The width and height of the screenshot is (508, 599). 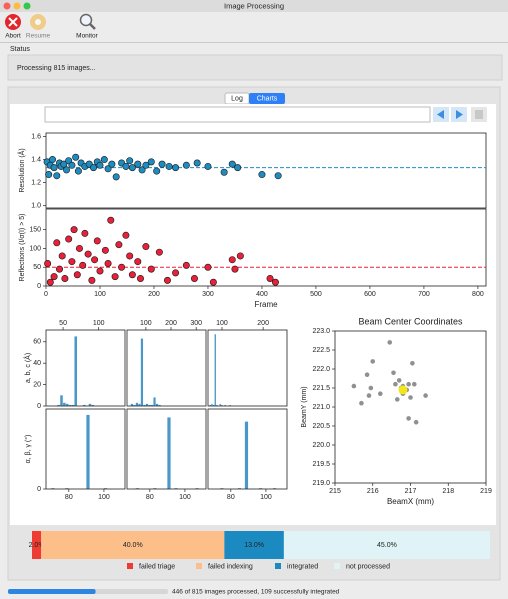 I want to click on nav-prev, so click(x=441, y=114).